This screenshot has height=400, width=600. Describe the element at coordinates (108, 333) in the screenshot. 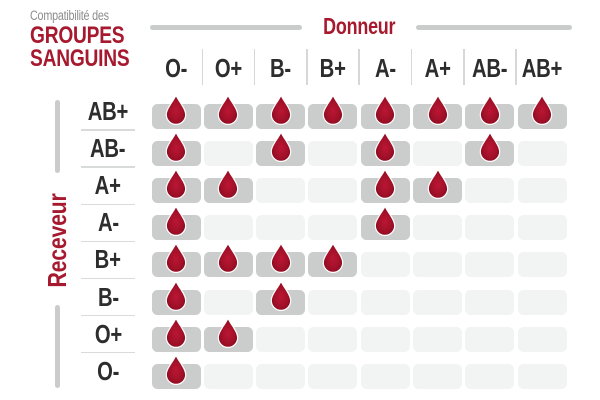

I see `receiver-header-label: O+` at that location.